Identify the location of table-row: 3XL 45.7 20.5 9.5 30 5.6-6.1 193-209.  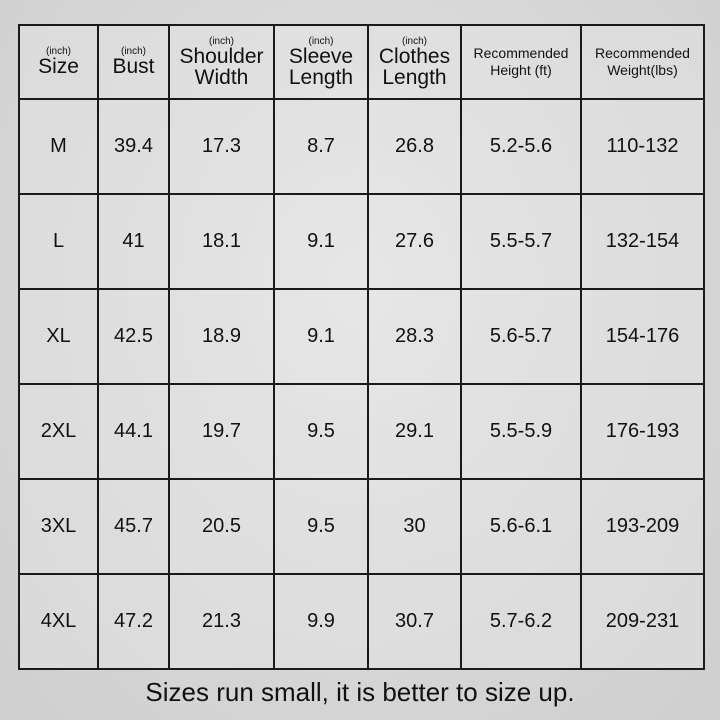
(361, 526).